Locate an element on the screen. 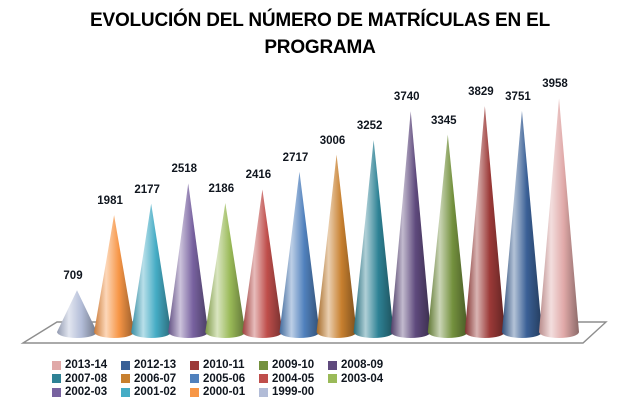  legend-item-2013-14: 2013-14 is located at coordinates (79, 365).